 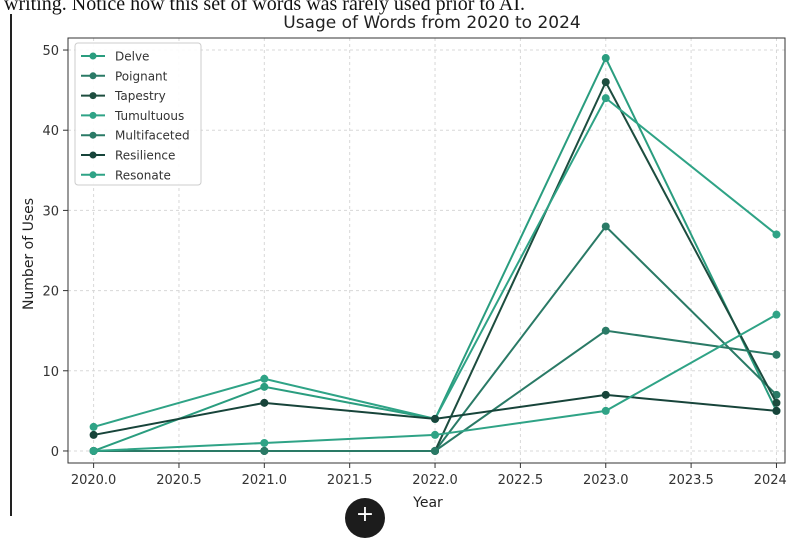 What do you see at coordinates (145, 156) in the screenshot?
I see `legend-label-resilience: Resilience` at bounding box center [145, 156].